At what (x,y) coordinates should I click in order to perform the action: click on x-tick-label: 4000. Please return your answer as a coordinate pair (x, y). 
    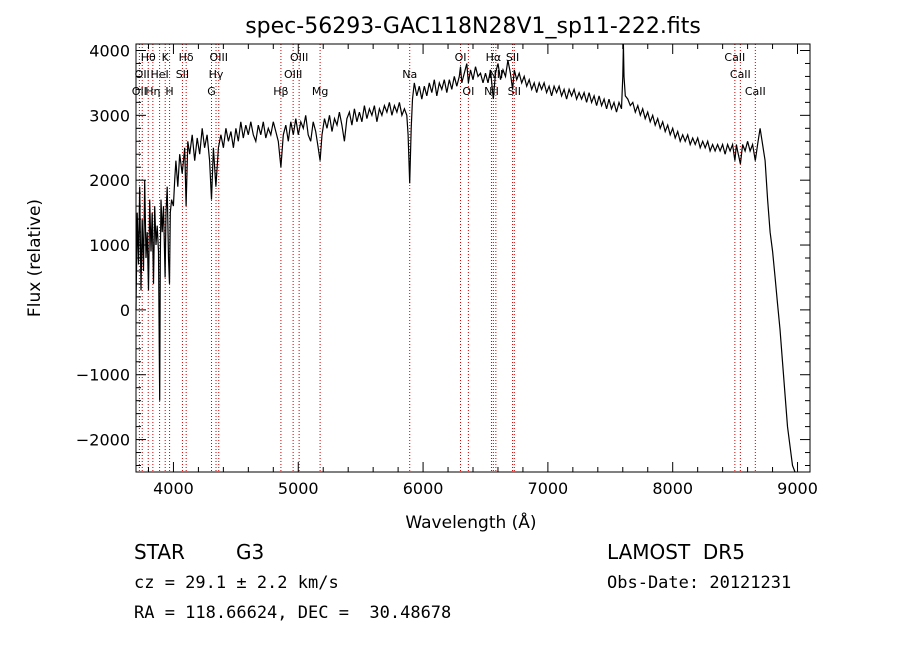
    Looking at the image, I should click on (173, 488).